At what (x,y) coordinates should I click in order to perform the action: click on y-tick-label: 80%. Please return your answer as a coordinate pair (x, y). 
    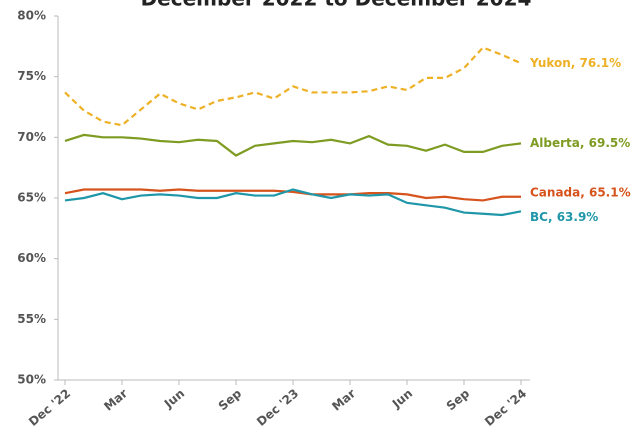
    Looking at the image, I should click on (31, 16).